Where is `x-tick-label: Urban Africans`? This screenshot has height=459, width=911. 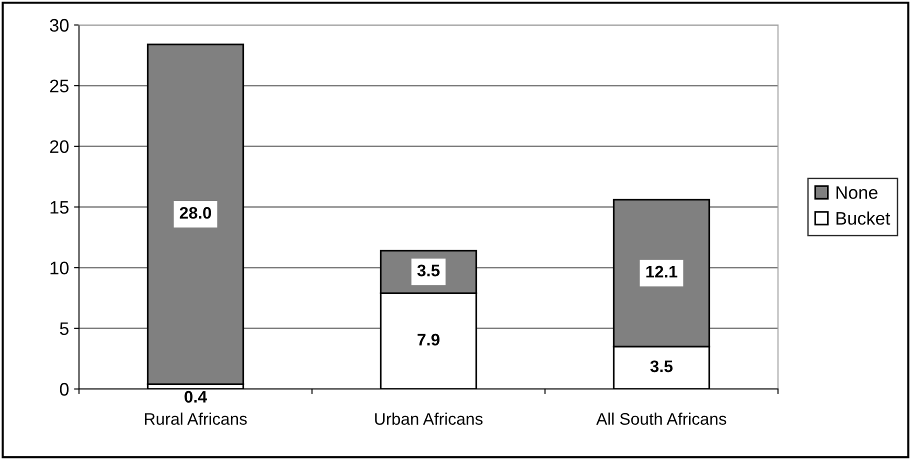
x-tick-label: Urban Africans is located at coordinates (429, 418).